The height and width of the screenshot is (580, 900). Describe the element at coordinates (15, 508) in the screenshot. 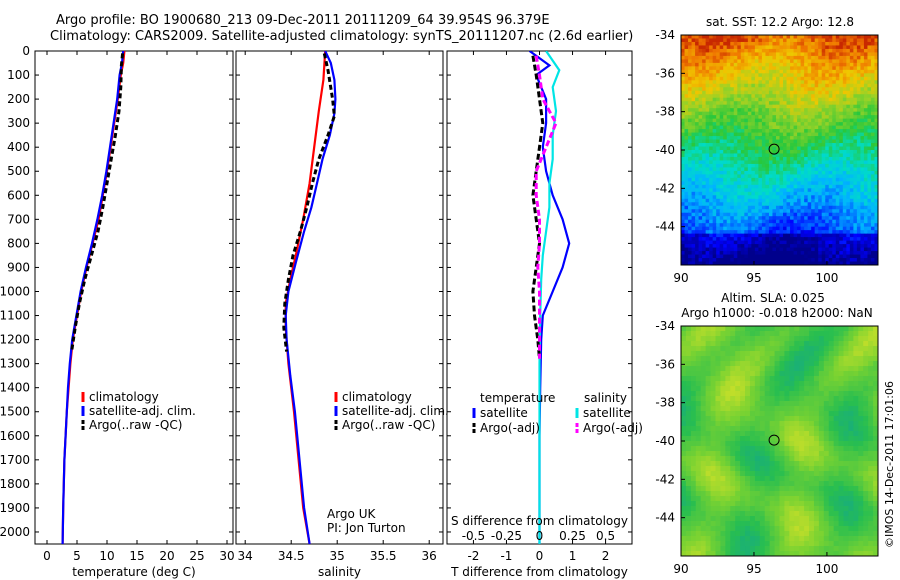

I see `y-tick-label: 1900` at that location.